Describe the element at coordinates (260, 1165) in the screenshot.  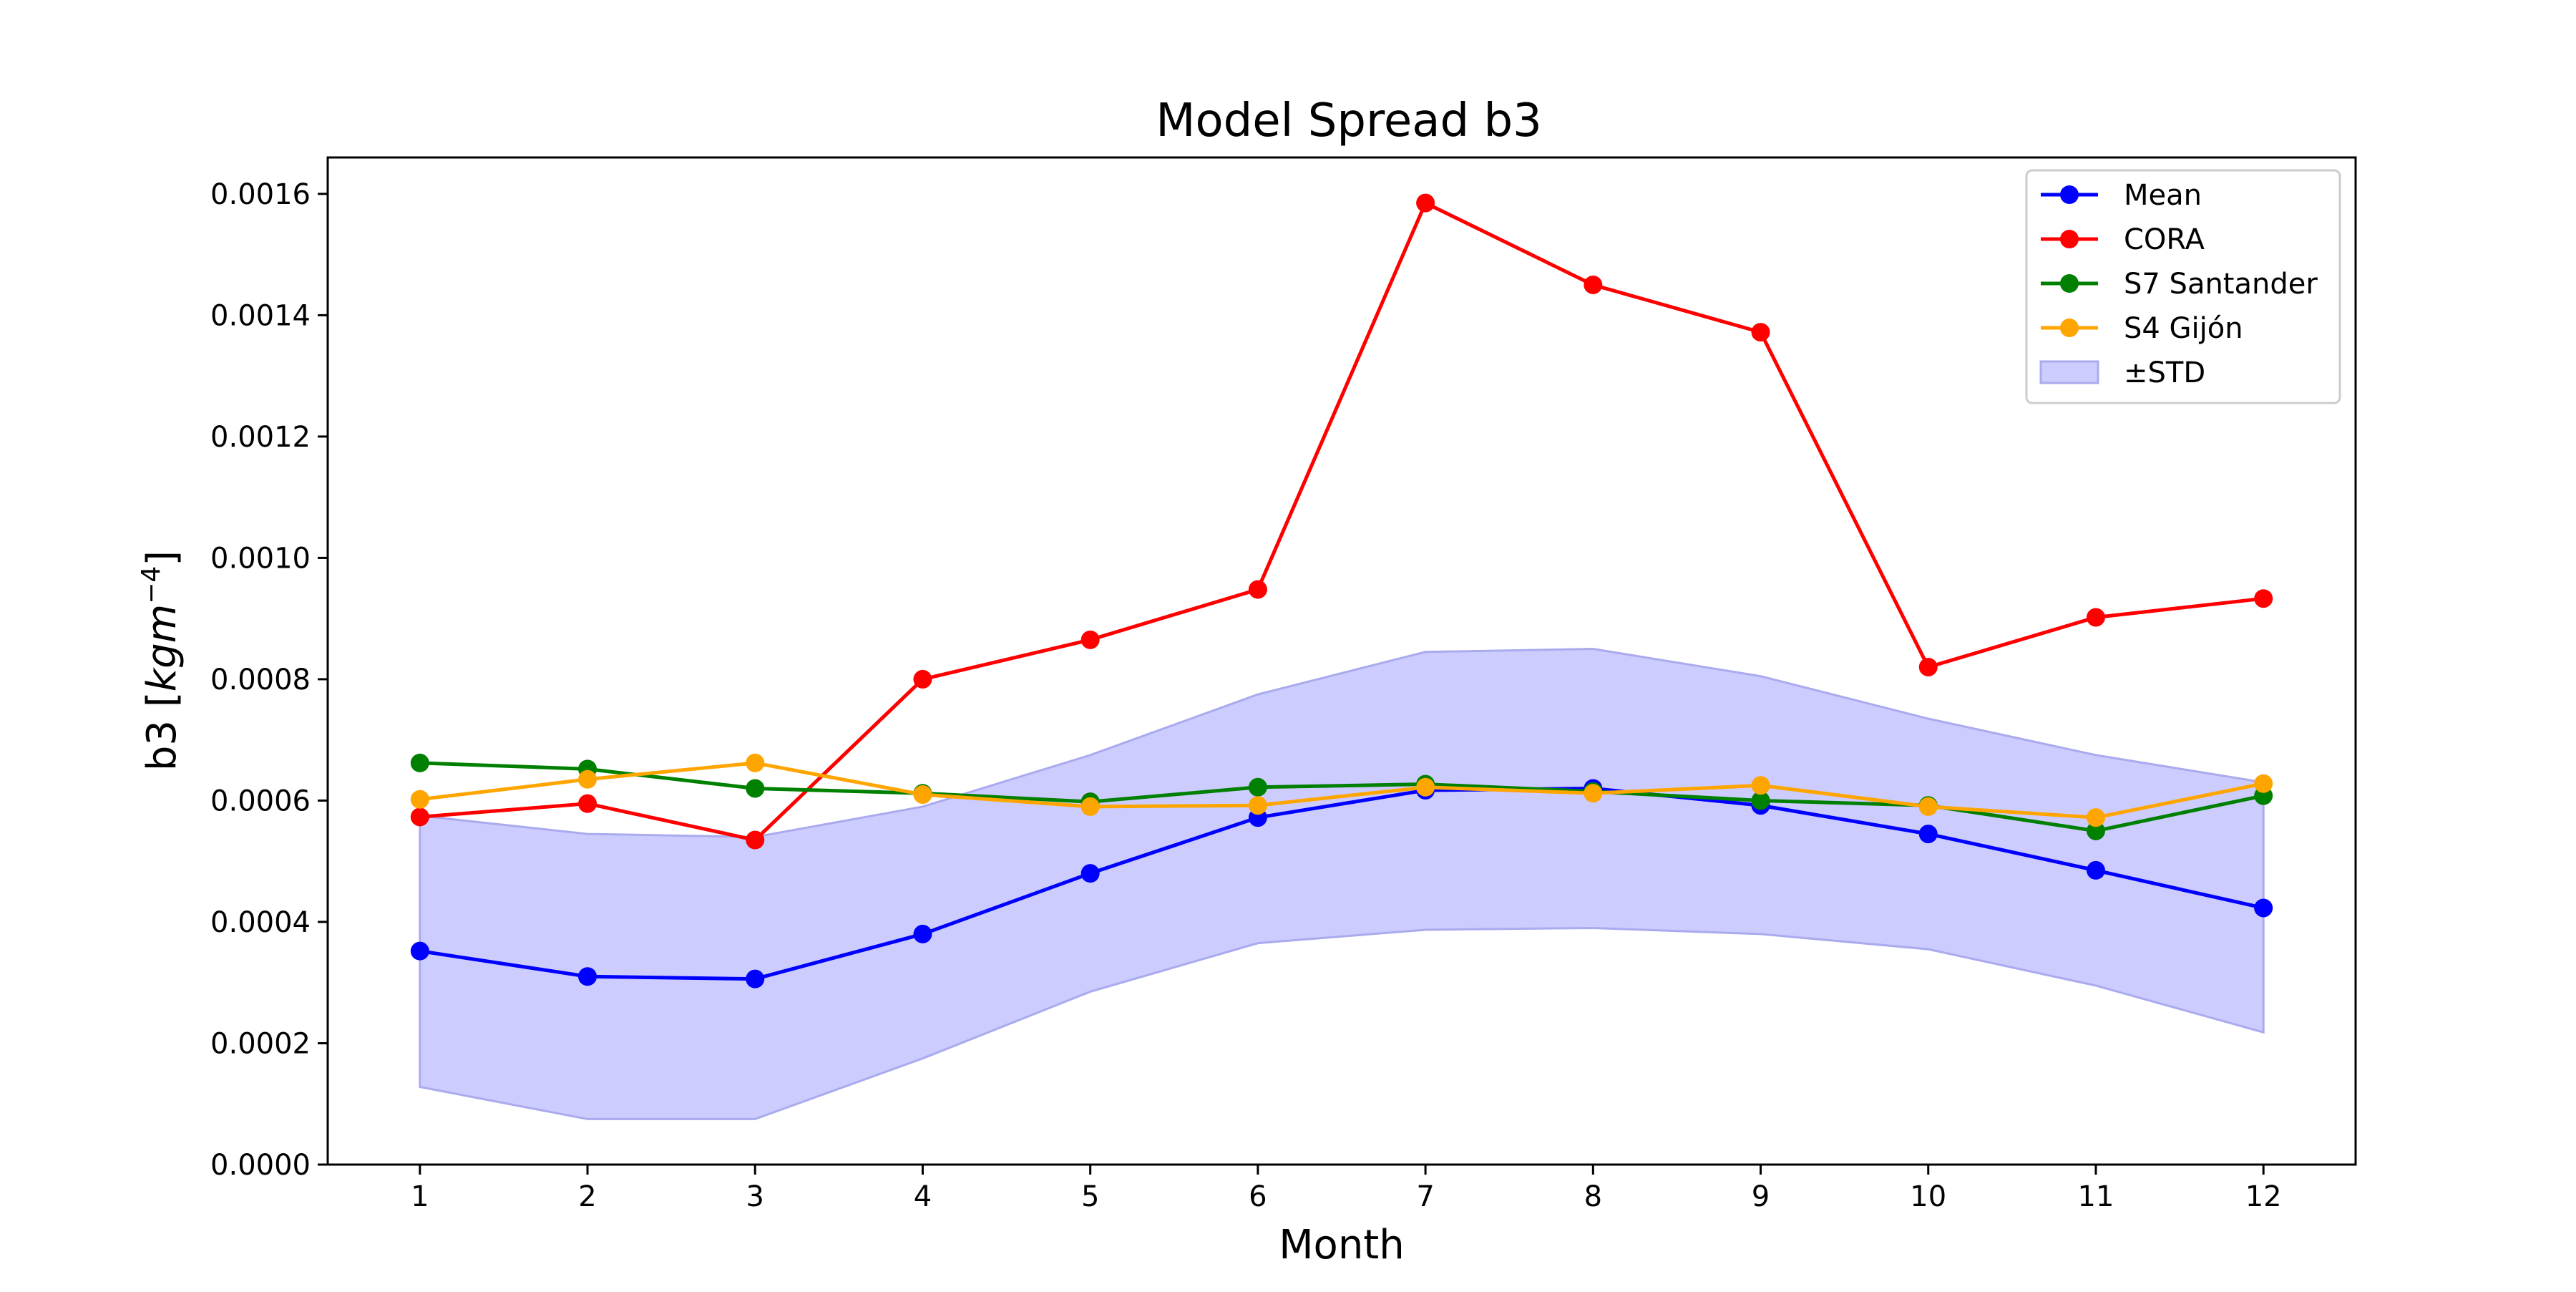
I see `y-tick-label: 0.0000` at that location.